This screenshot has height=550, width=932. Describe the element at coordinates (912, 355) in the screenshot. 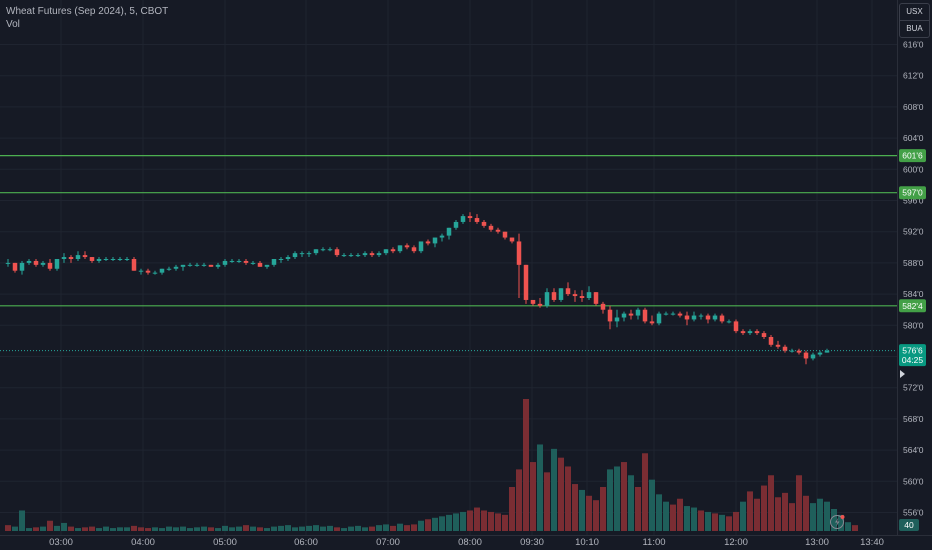

I see `last-price-badge` at that location.